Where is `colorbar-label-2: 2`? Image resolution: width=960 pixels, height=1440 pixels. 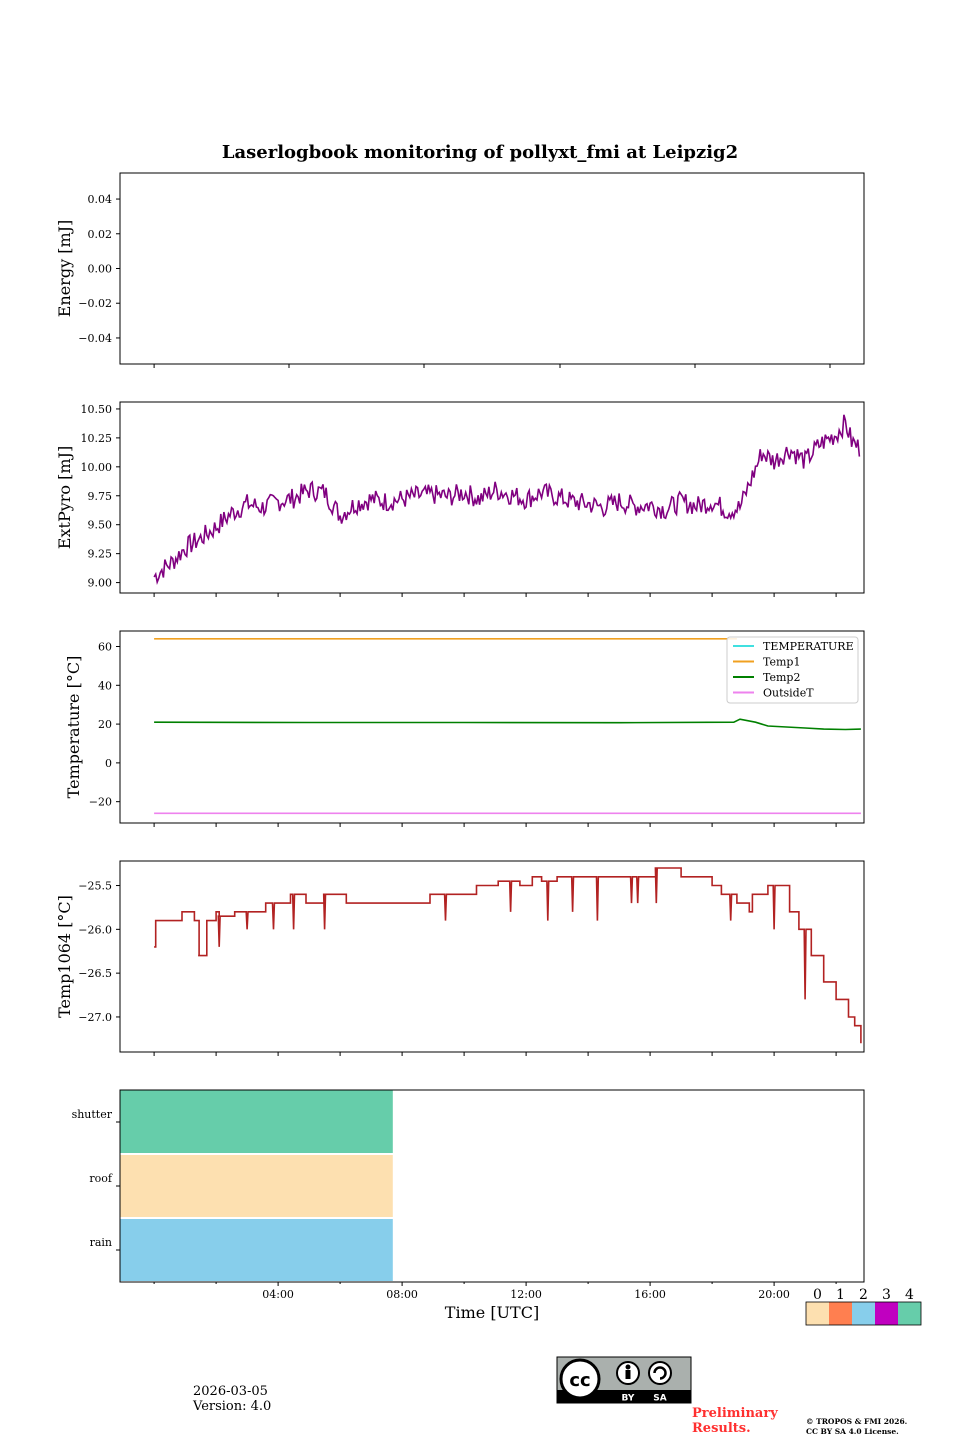 colorbar-label-2: 2 is located at coordinates (863, 1295).